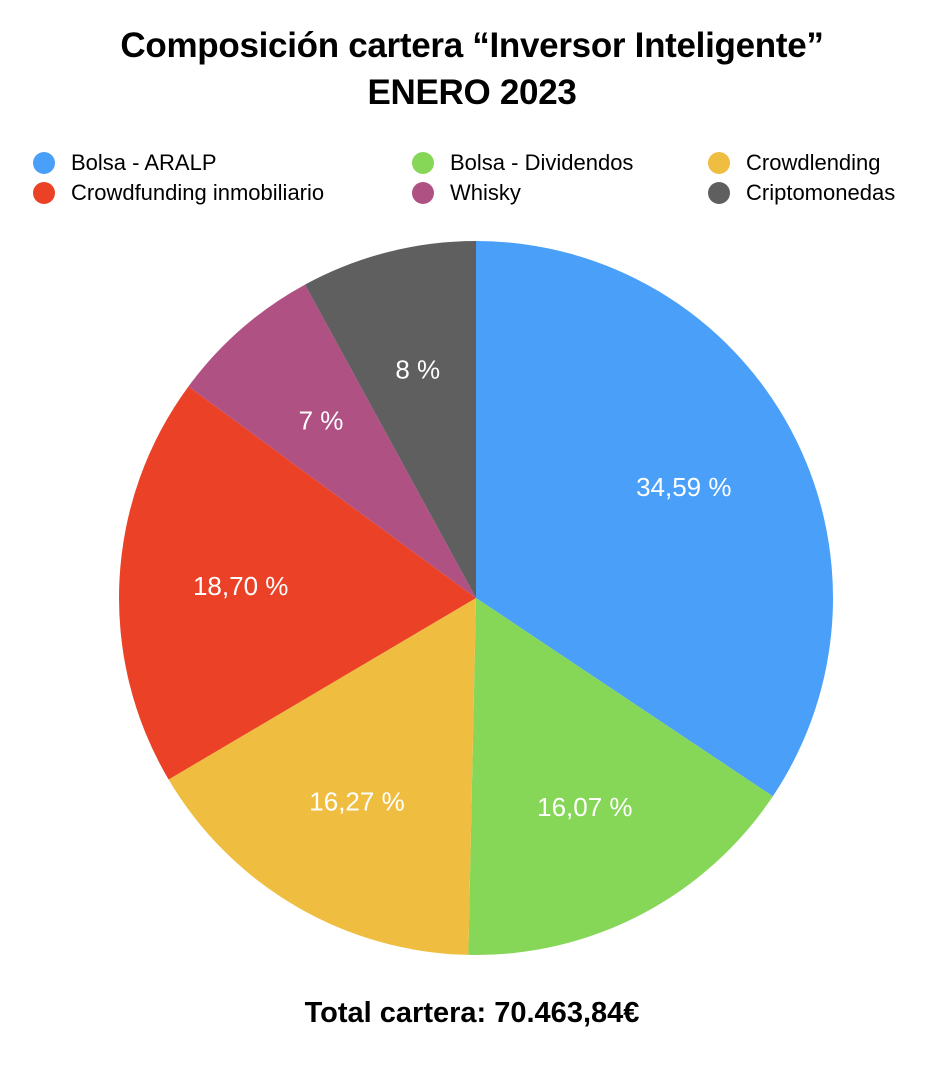 This screenshot has width=944, height=1066. Describe the element at coordinates (683, 487) in the screenshot. I see `pie-slice-label: 34,59 %` at that location.